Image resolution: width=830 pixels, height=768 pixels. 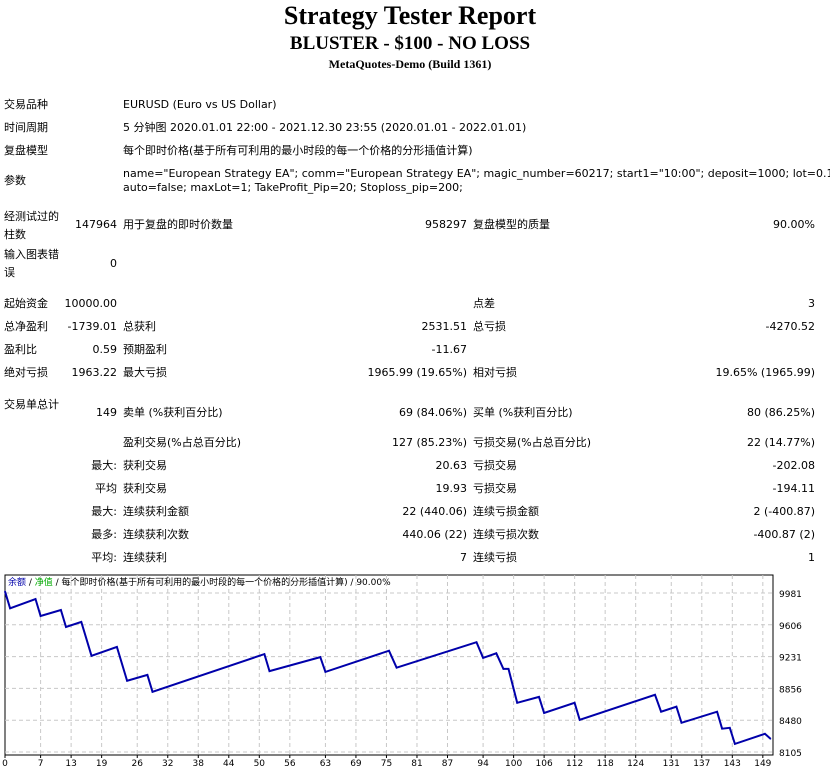 What do you see at coordinates (138, 763) in the screenshot?
I see `x-tick-label: 26` at bounding box center [138, 763].